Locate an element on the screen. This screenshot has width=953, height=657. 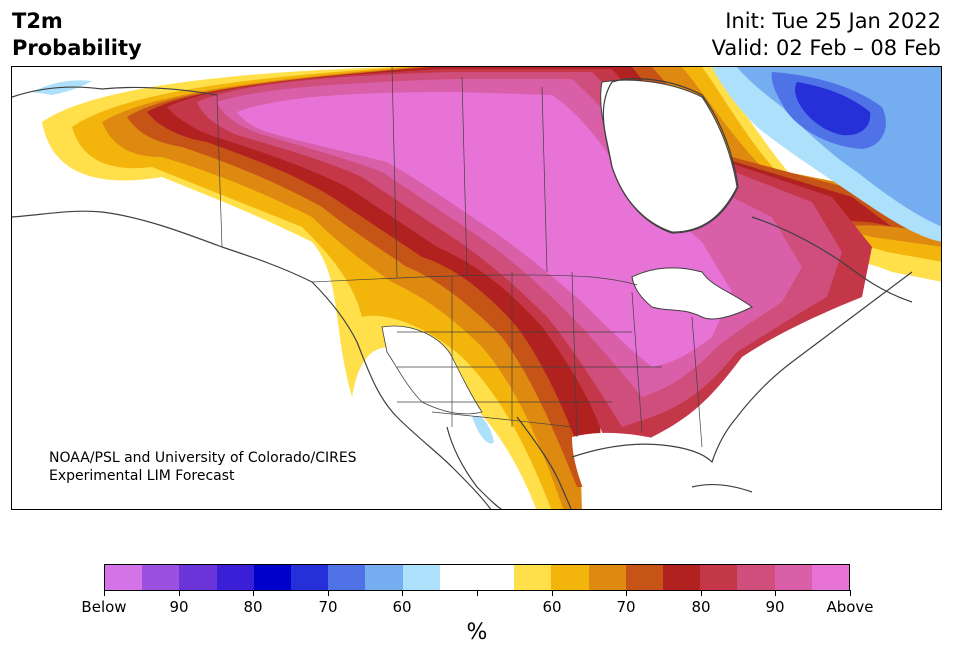
map-title: T2m Probability is located at coordinates (77, 35).